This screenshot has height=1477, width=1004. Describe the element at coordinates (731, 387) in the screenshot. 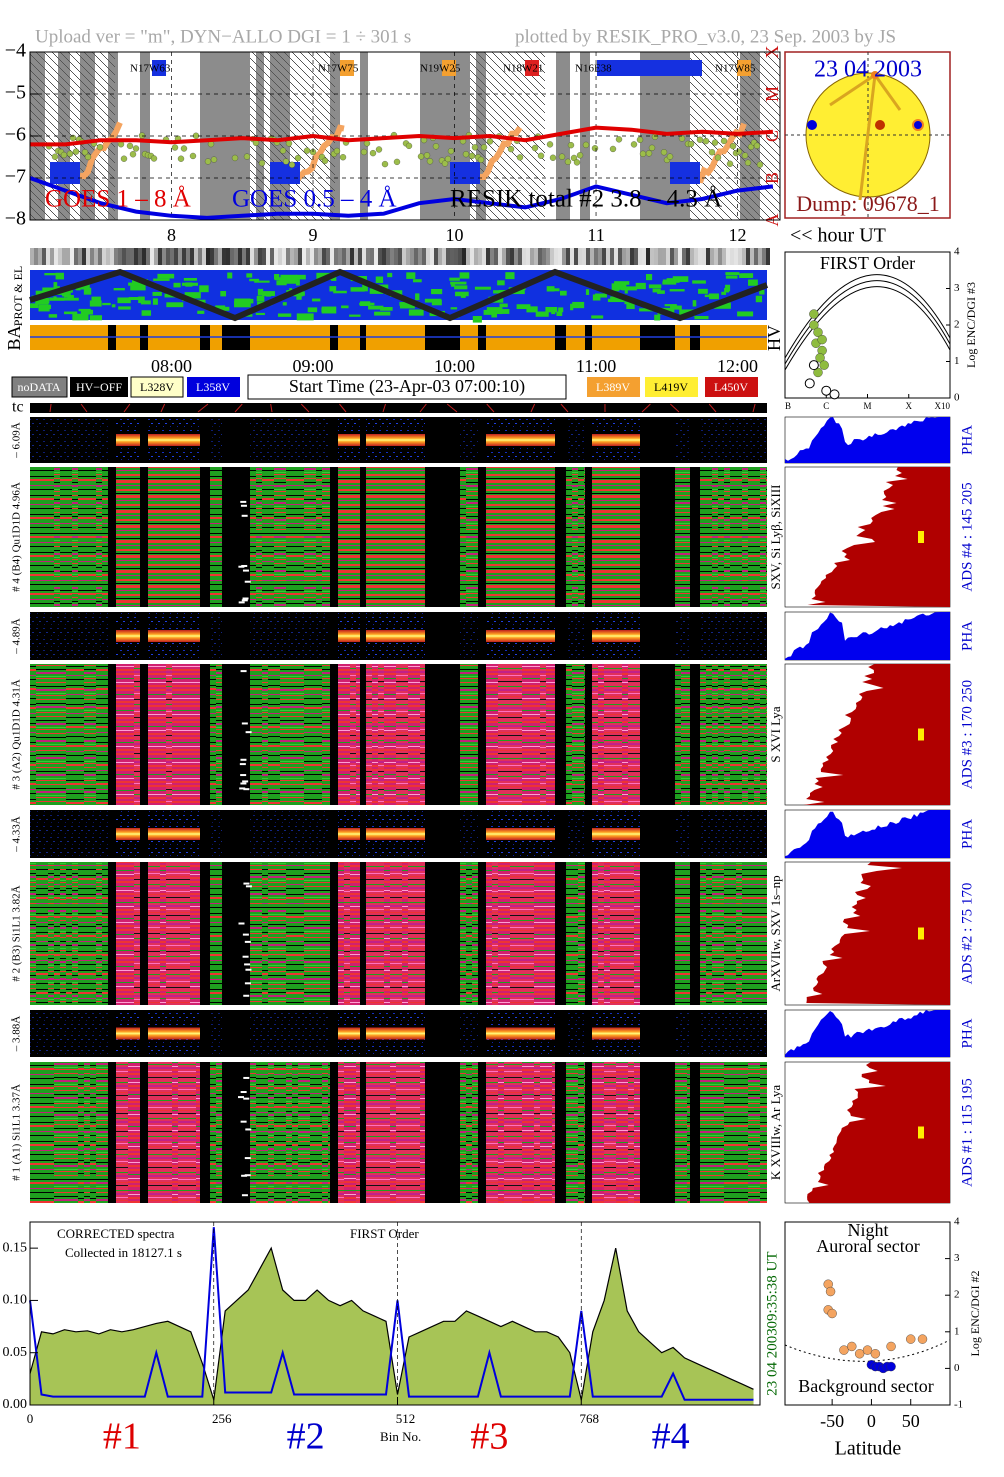

I see `legend-label: L450V` at that location.